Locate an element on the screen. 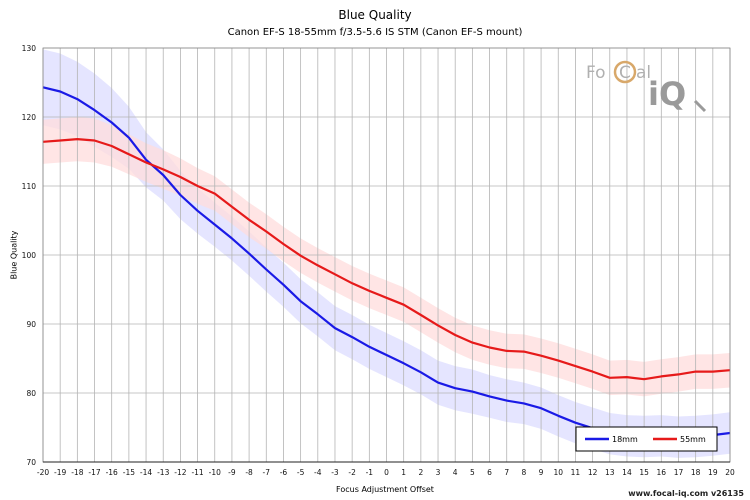 This screenshot has height=500, width=750. x-tick-label: -2 is located at coordinates (352, 472).